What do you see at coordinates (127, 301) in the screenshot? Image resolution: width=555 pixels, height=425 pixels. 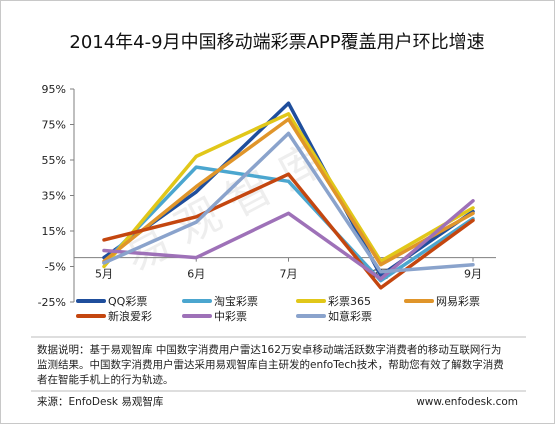 I see `legend-label: QQ彩票` at bounding box center [127, 301].